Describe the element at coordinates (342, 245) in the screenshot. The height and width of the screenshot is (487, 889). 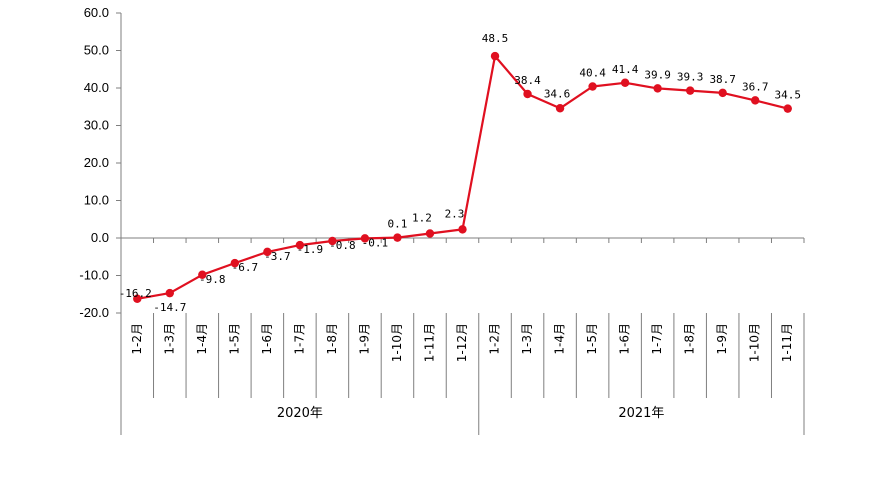
I see `data-label: -0.8` at that location.